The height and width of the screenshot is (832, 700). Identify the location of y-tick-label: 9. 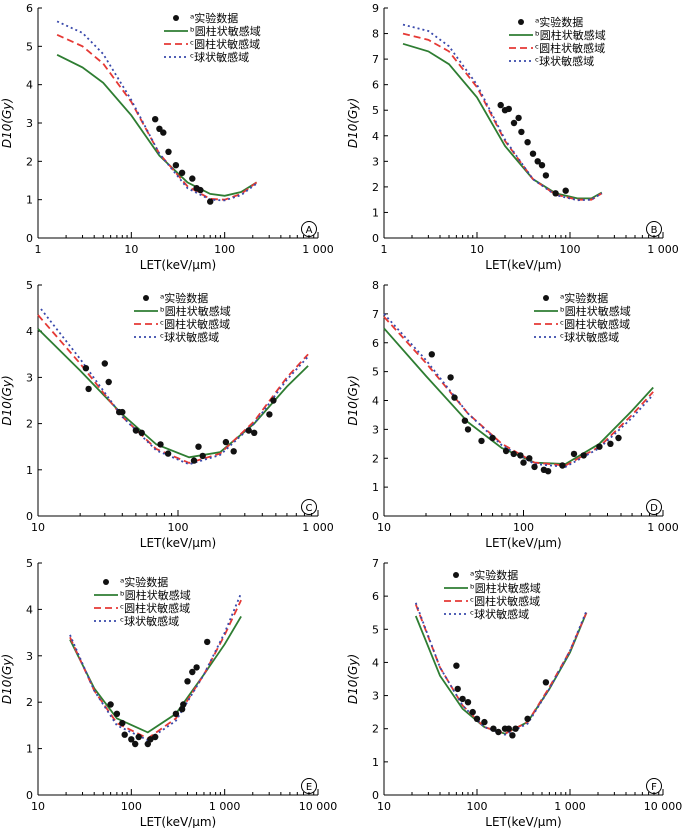
(375, 8).